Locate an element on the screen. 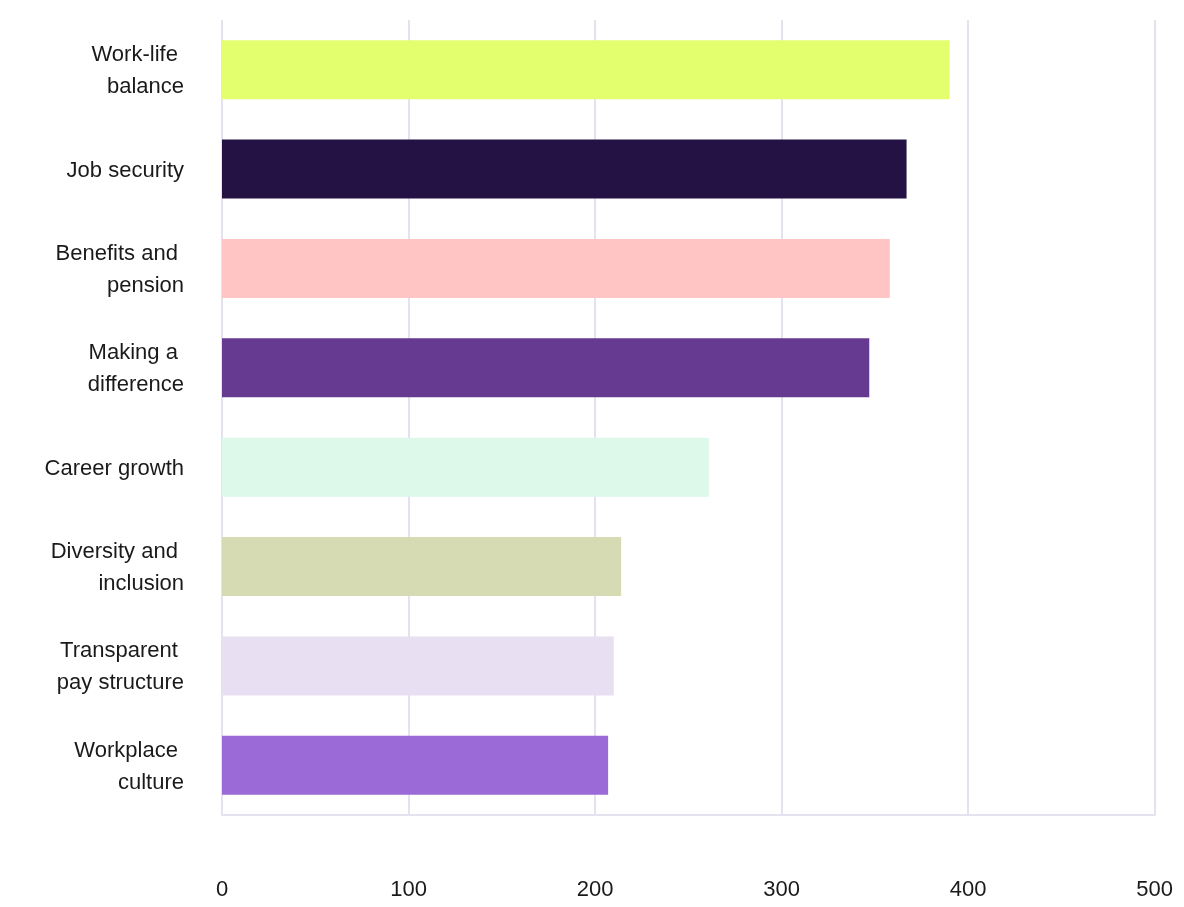  x-tick-label: 200 is located at coordinates (595, 888).